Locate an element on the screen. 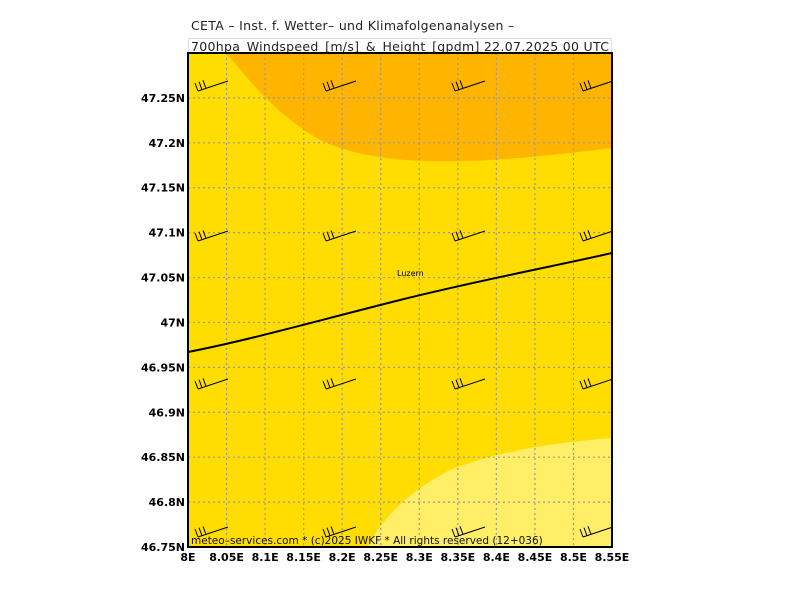 The height and width of the screenshot is (600, 800). x-tick-label: 8E is located at coordinates (187, 557).